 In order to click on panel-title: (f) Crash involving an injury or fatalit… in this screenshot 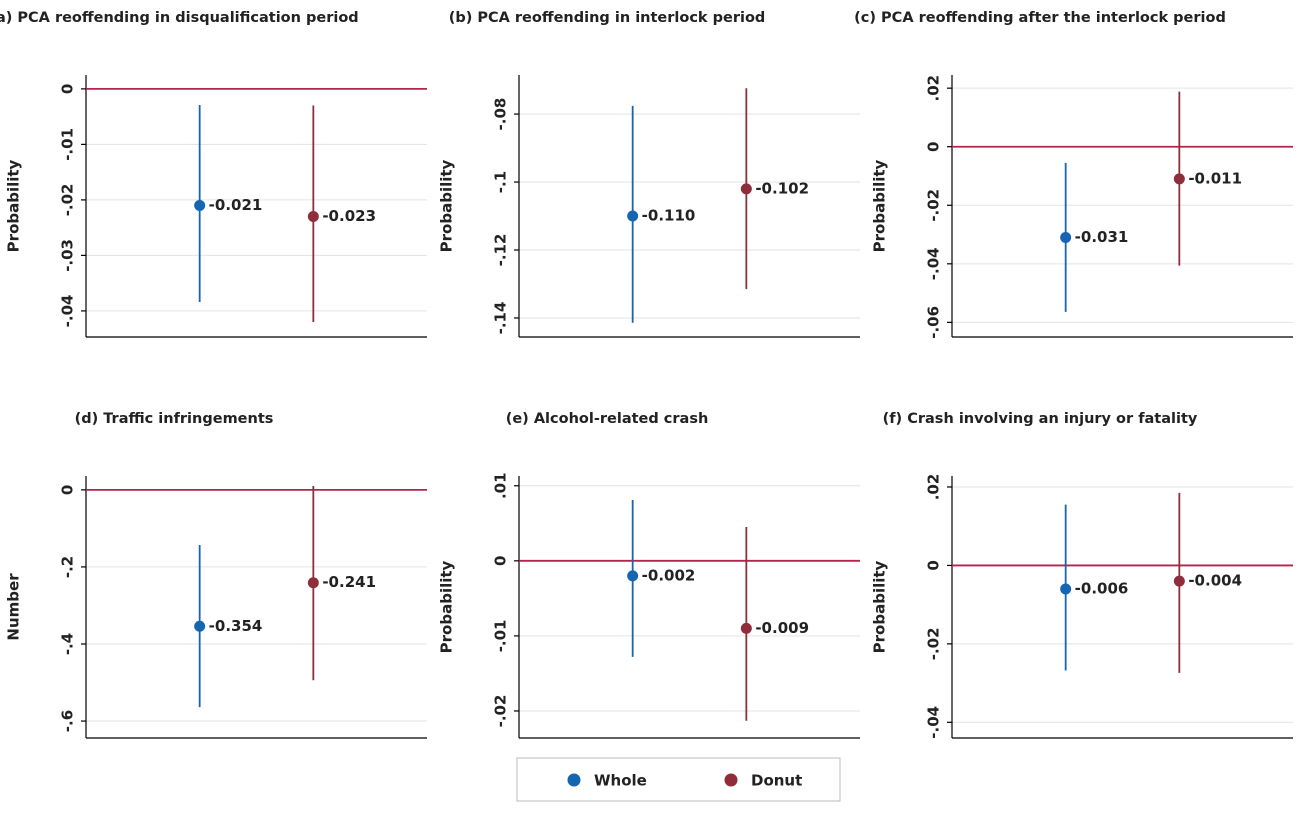, I will do `click(1040, 419)`.